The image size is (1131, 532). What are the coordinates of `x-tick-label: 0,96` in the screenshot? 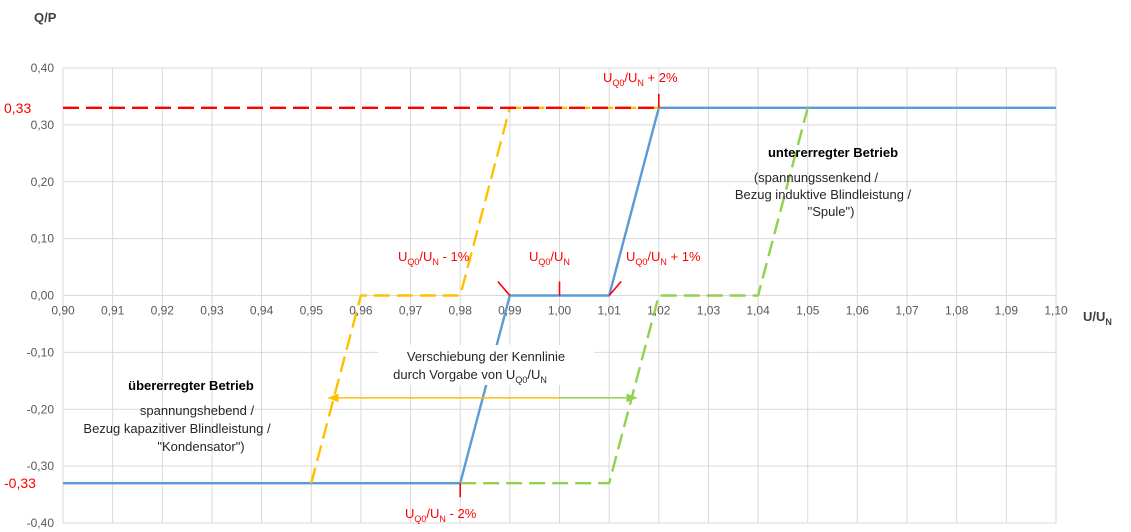 It's located at (361, 311).